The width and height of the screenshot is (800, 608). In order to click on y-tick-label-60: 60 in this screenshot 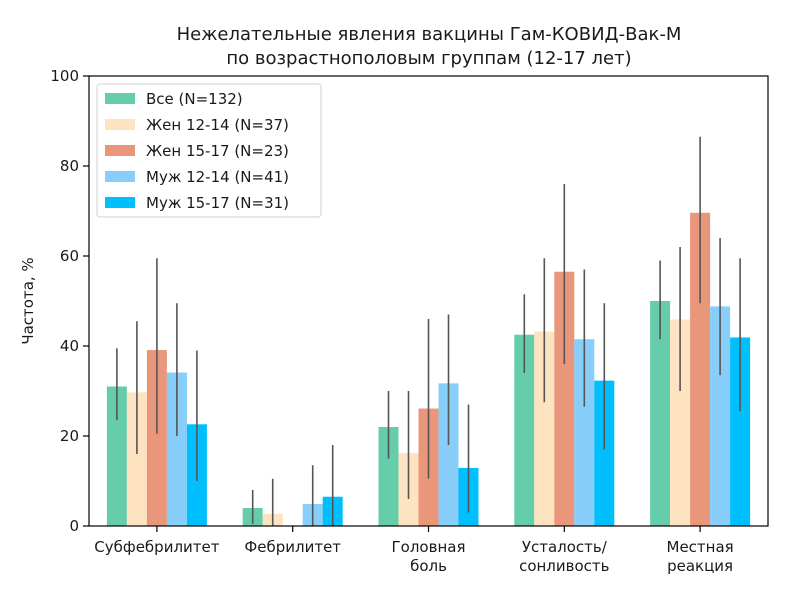, I will do `click(69, 256)`.